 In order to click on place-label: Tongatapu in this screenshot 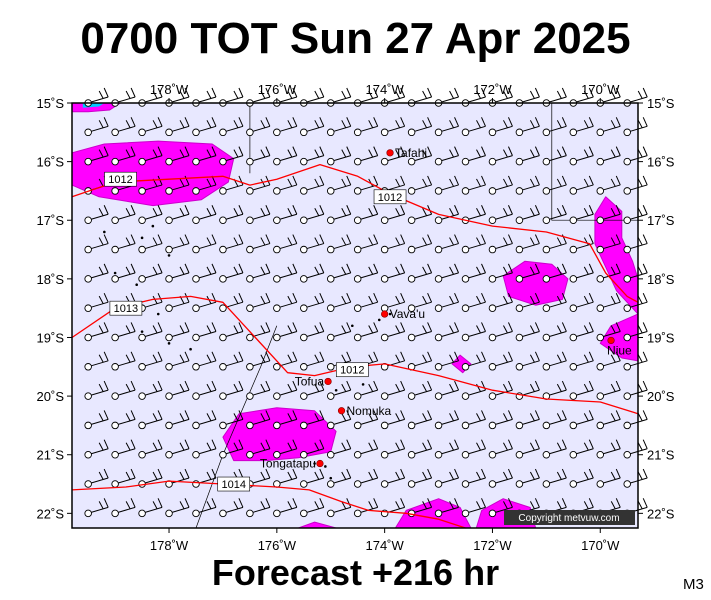, I will do `click(288, 464)`.